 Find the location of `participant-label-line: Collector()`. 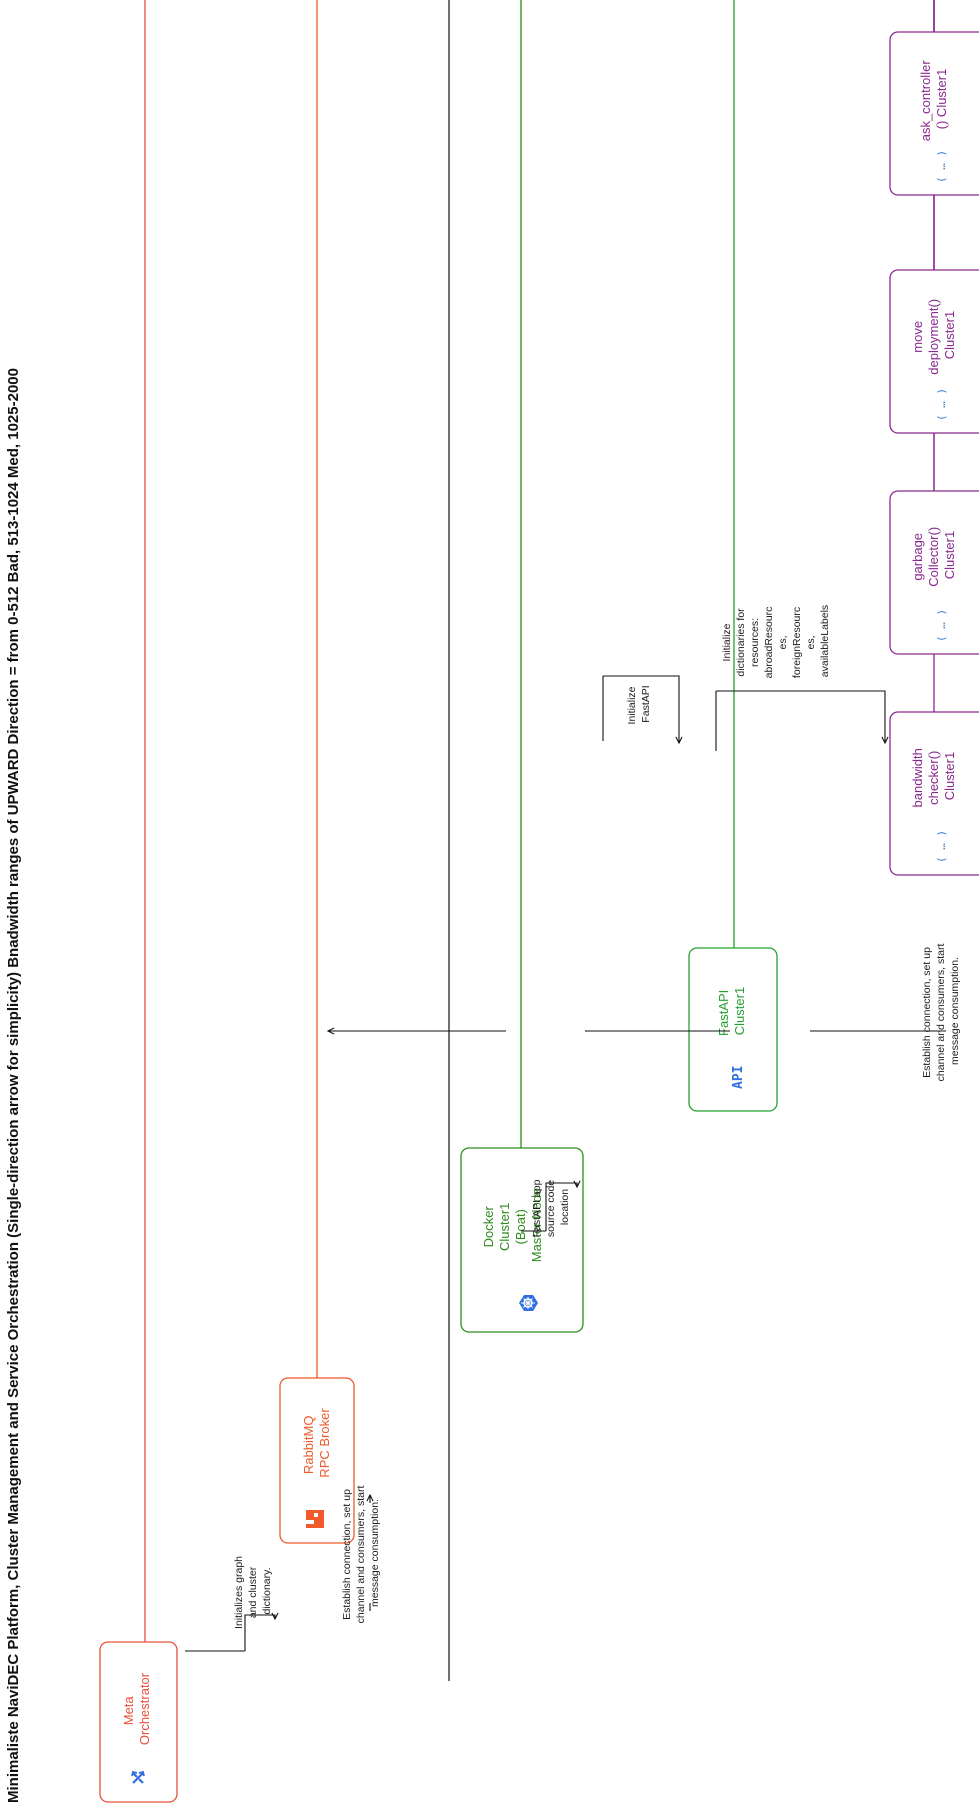

participant-label-line: Collector() is located at coordinates (933, 557).